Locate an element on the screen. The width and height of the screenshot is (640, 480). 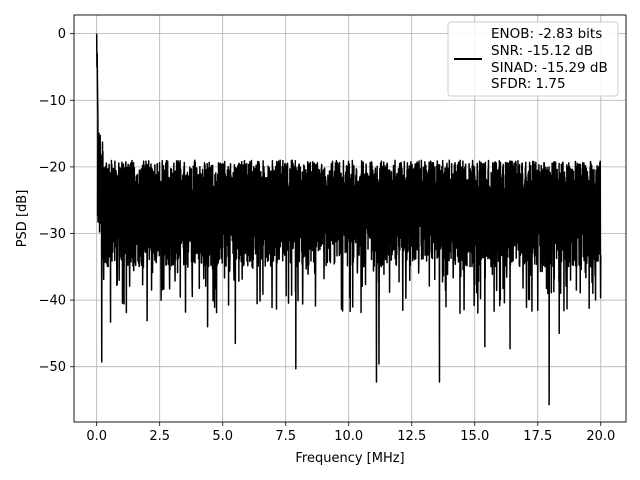
x-axis-ticks: 0.0 2.5 5.0 7.5 10.0 12.5 15.0 17.5 20.0 is located at coordinates (350, 433).